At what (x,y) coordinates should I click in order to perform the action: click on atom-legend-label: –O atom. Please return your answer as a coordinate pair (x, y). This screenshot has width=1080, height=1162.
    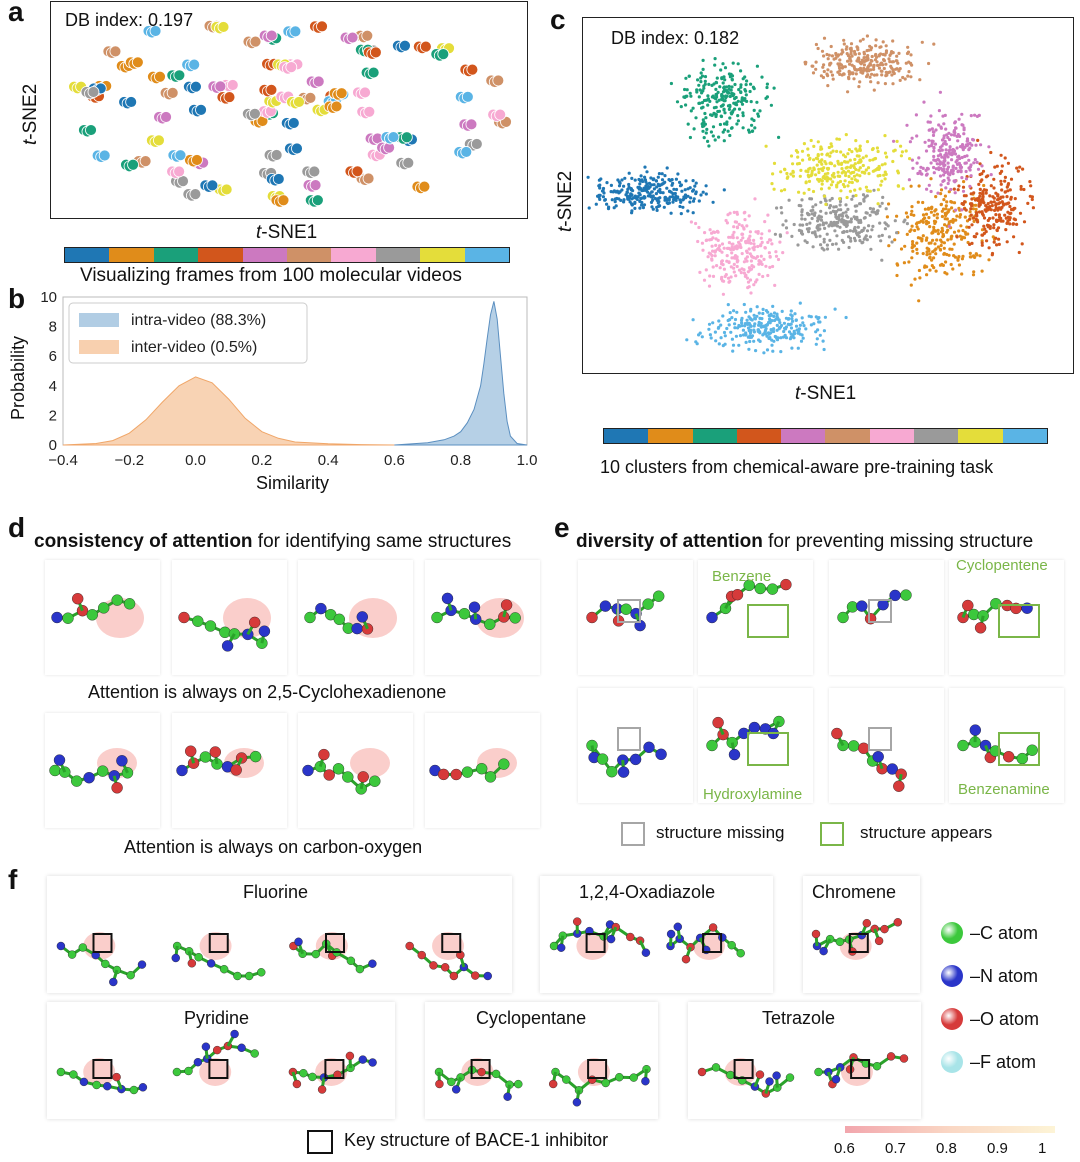
    Looking at the image, I should click on (1005, 1019).